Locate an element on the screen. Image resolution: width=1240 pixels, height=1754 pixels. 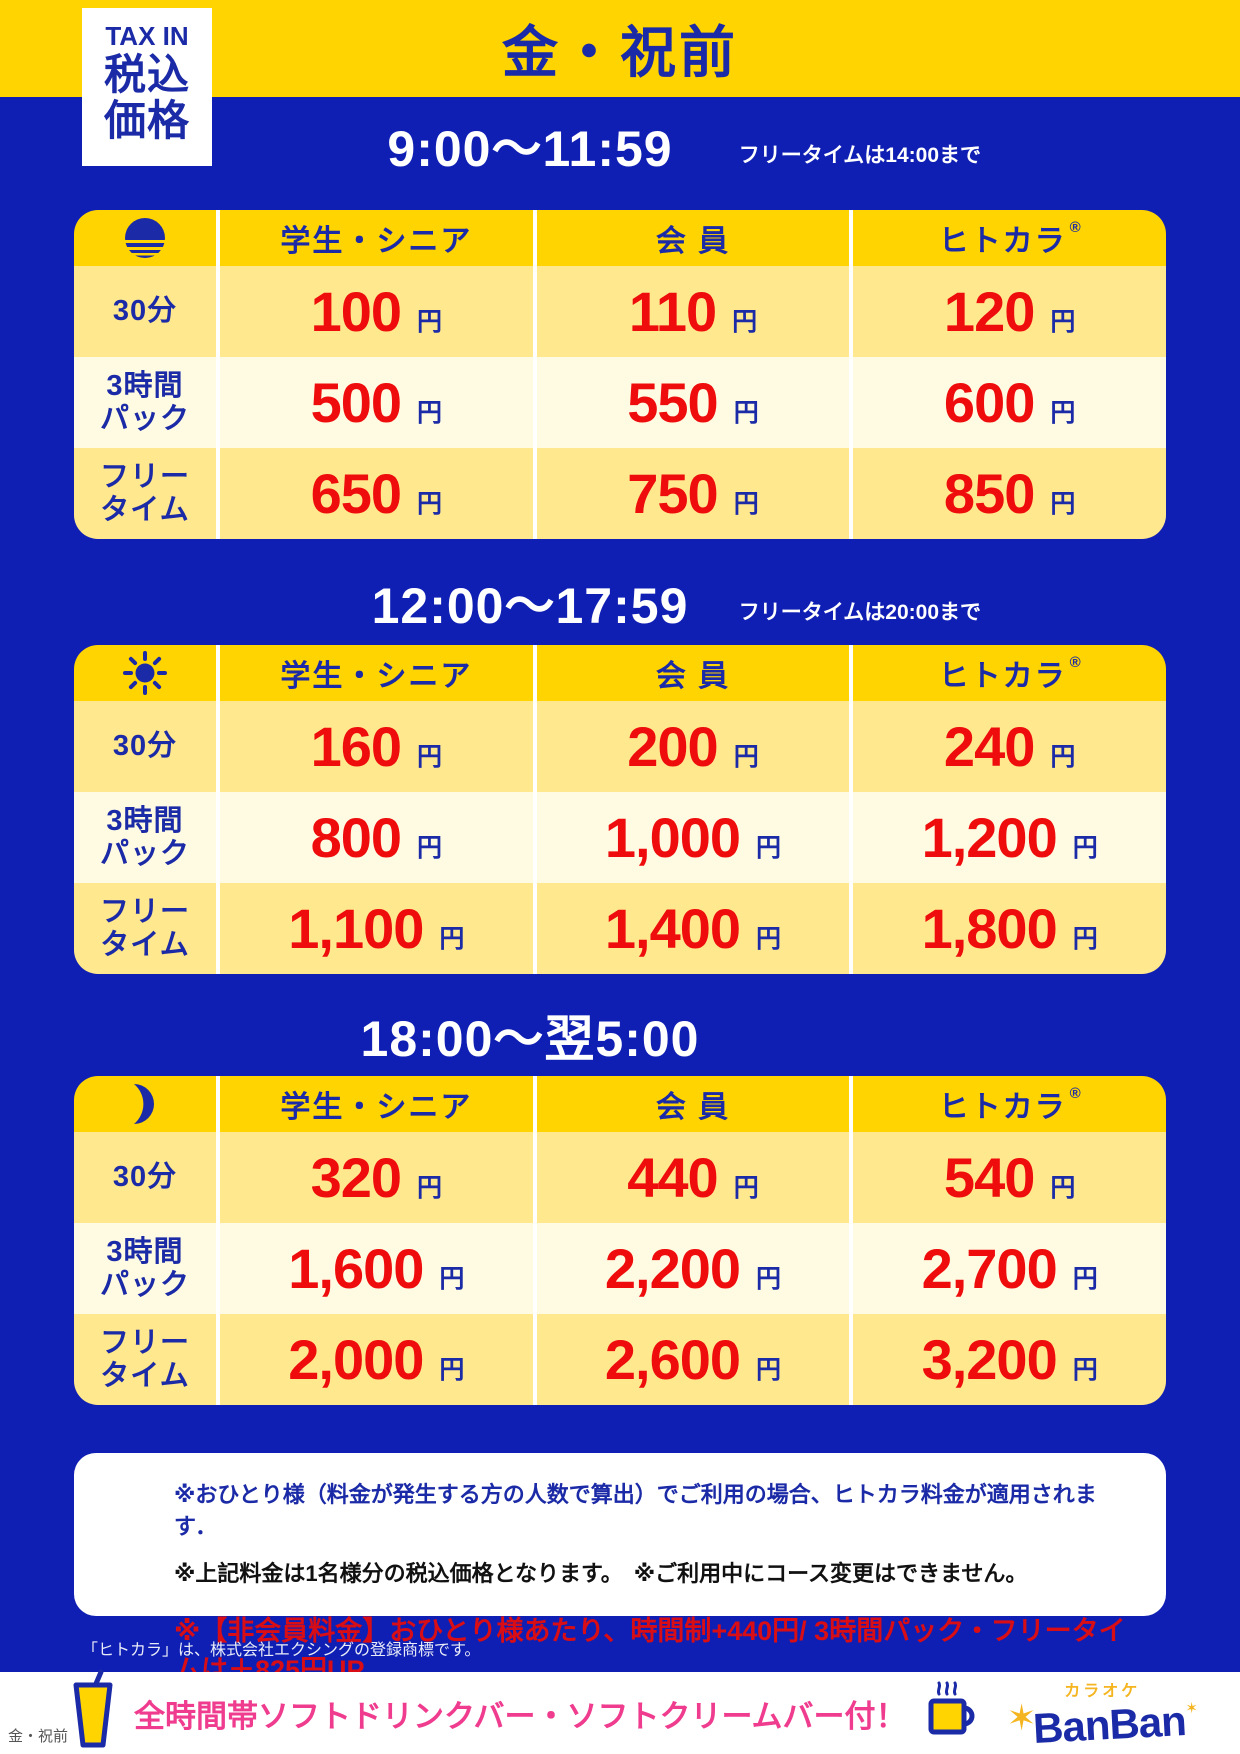
section-title-row: 9:00〜11:59 フリータイムは14:00まで is located at coordinates (620, 149).